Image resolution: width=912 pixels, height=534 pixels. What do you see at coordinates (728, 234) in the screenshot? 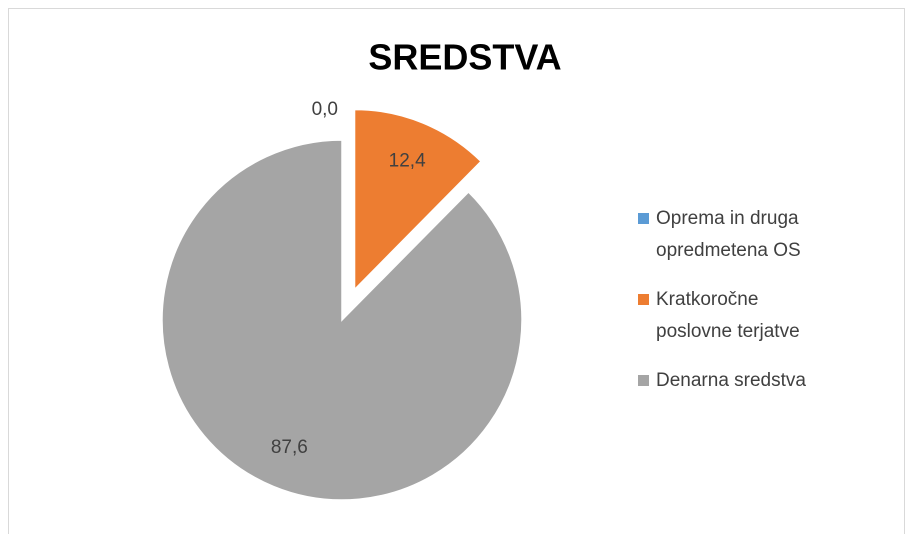
I see `legend-label: Oprema in druga opredmetena OS` at bounding box center [728, 234].